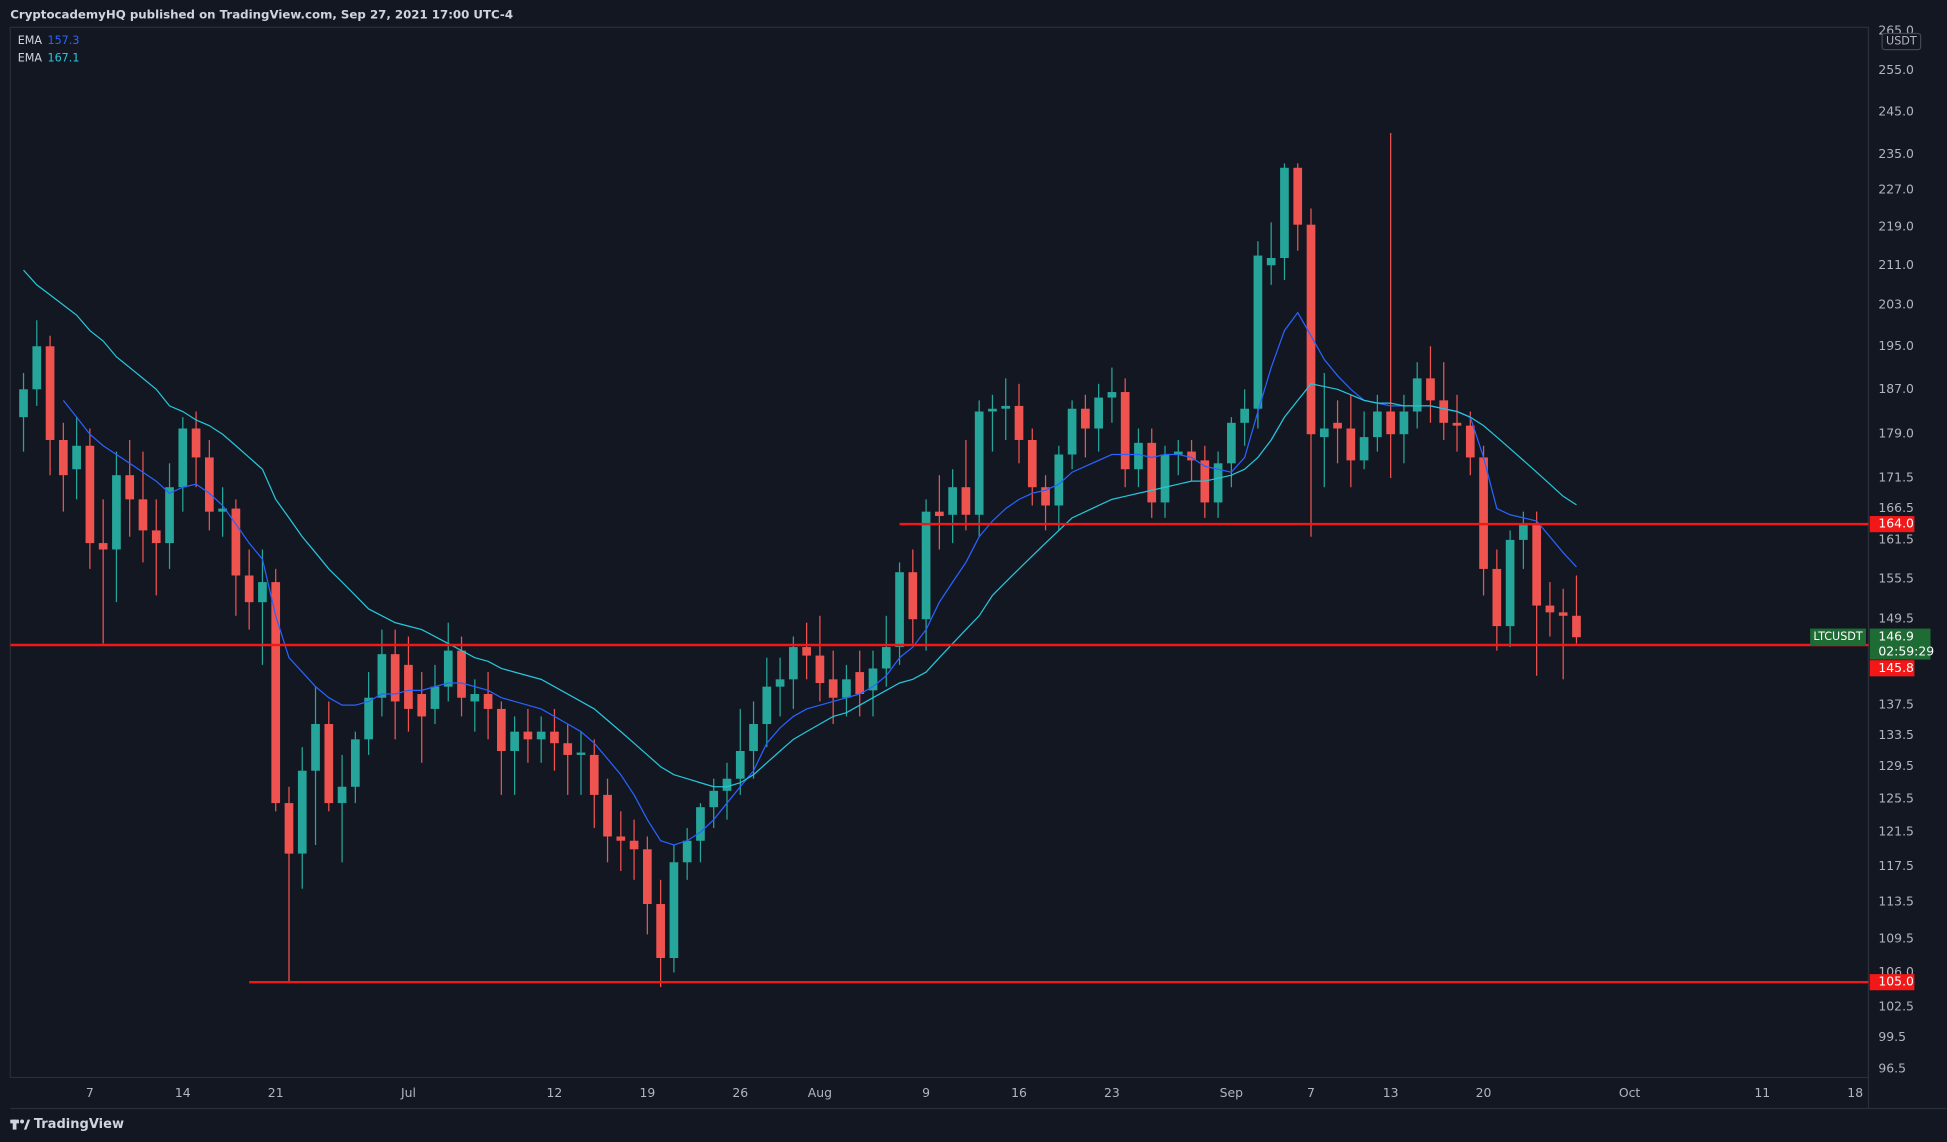  What do you see at coordinates (1896, 345) in the screenshot?
I see `y-tick-label: 195.0` at bounding box center [1896, 345].